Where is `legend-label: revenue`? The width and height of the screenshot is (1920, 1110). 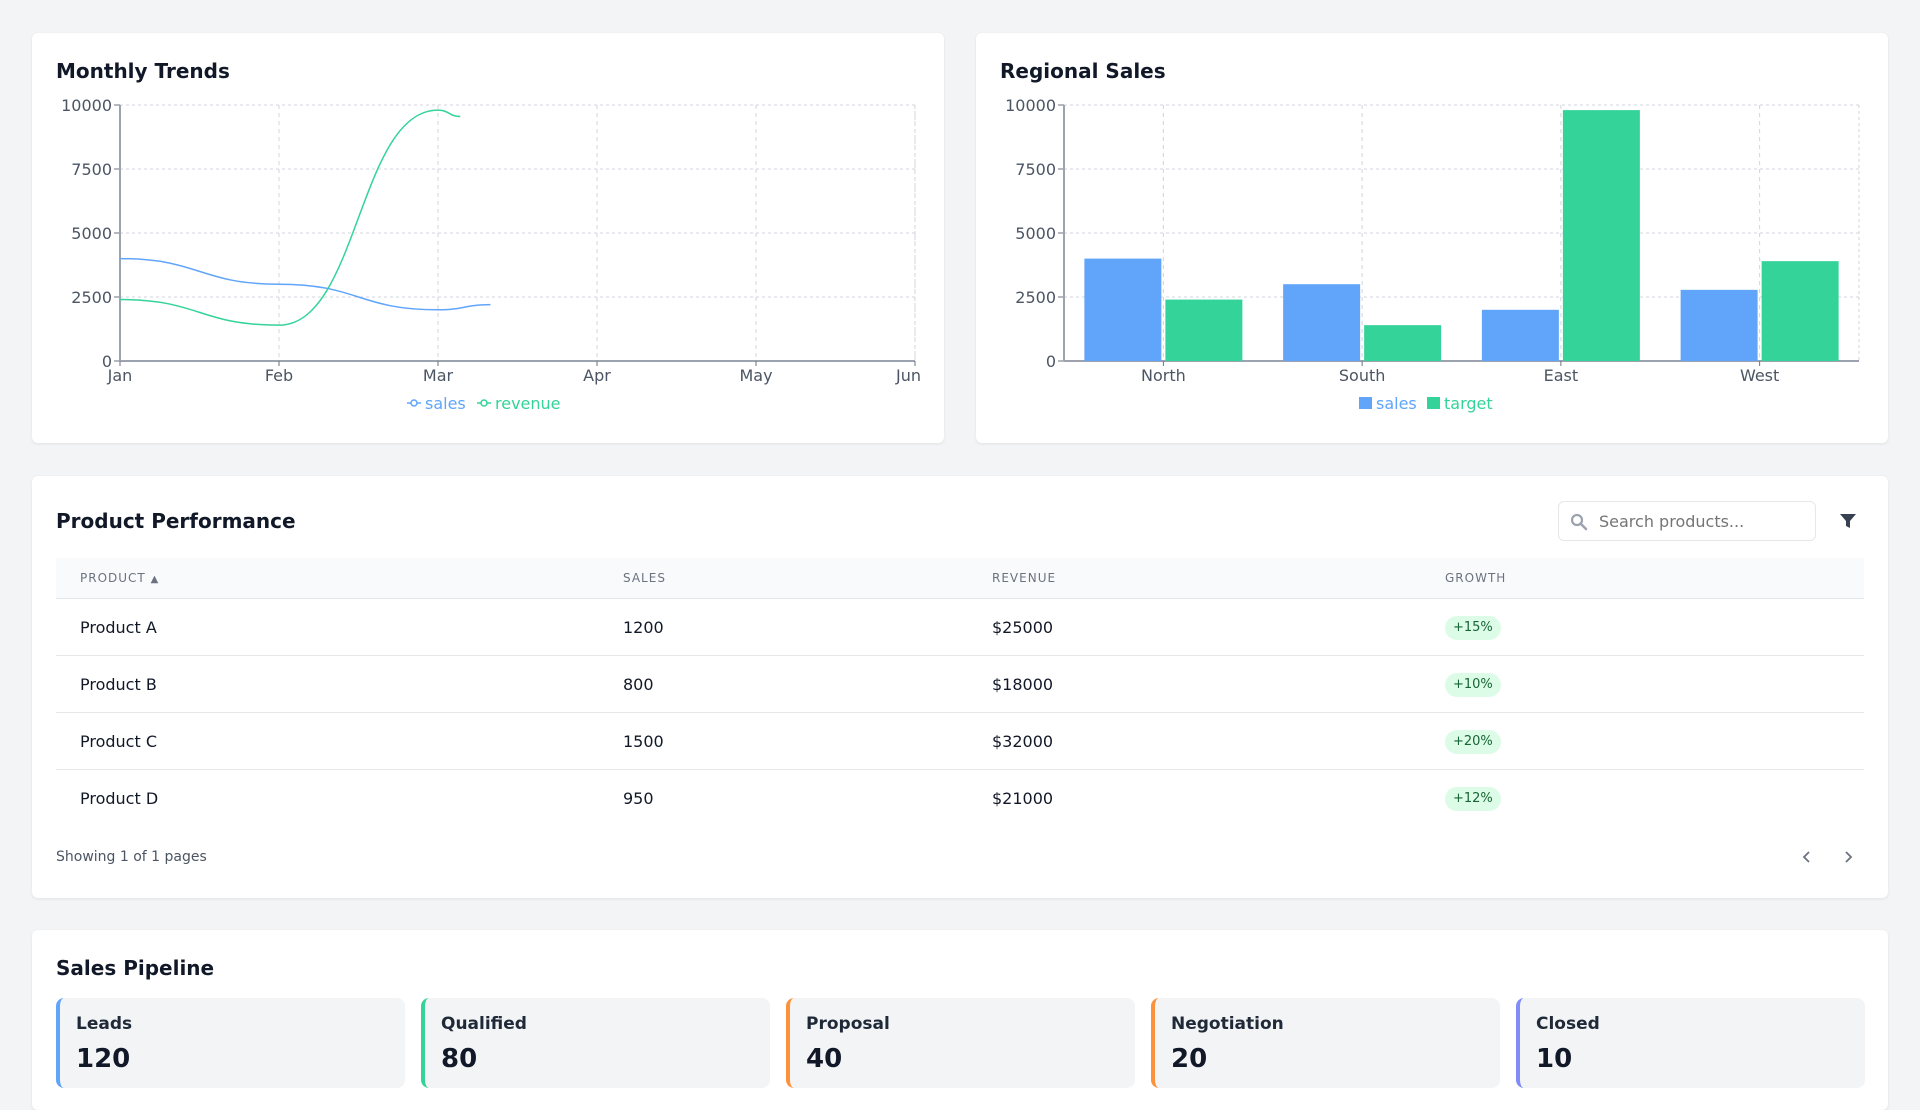
legend-label: revenue is located at coordinates (528, 403).